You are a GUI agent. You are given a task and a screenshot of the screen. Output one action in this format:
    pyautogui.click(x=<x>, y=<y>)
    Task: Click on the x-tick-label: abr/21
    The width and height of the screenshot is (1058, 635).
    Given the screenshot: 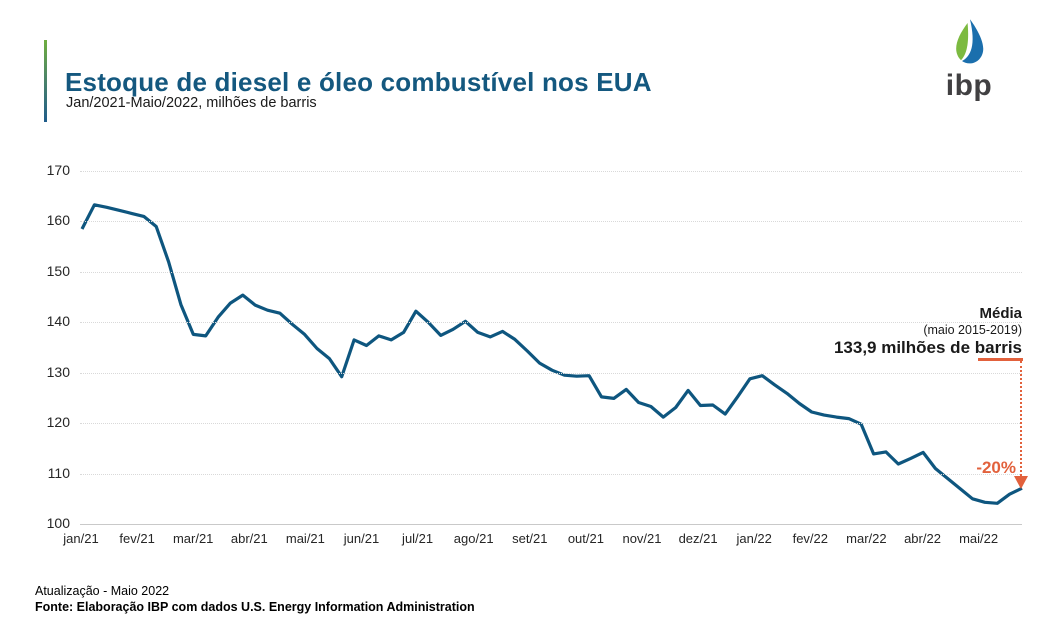 What is the action you would take?
    pyautogui.click(x=249, y=538)
    